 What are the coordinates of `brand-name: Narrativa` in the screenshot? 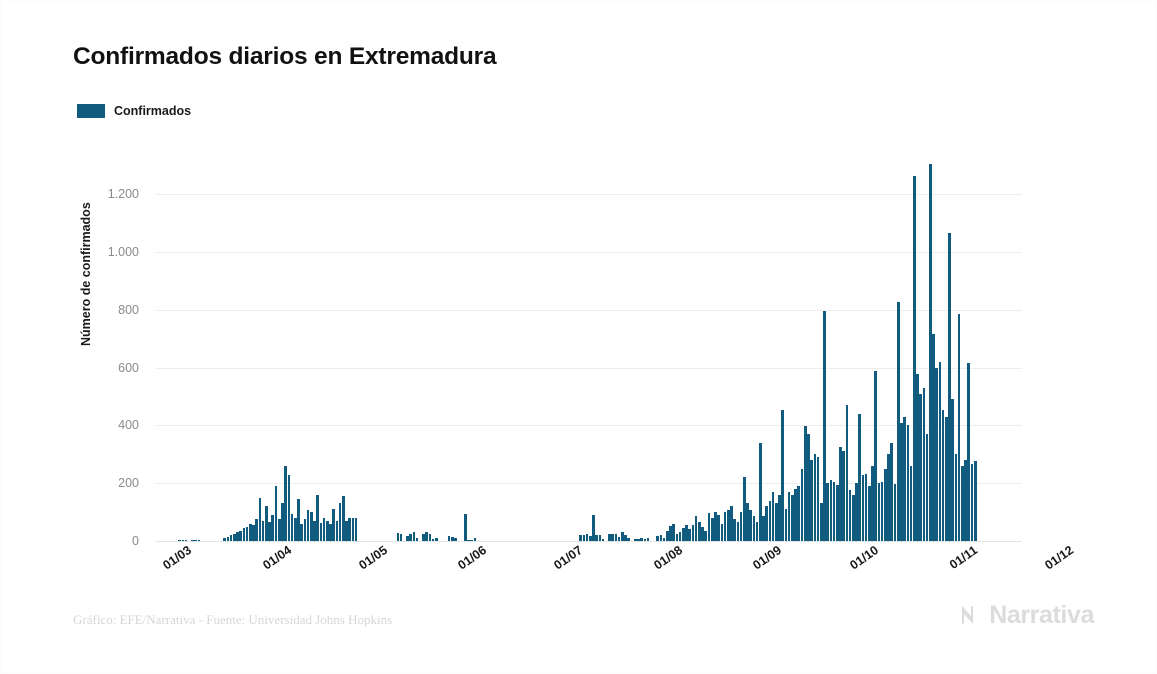 It's located at (1041, 614).